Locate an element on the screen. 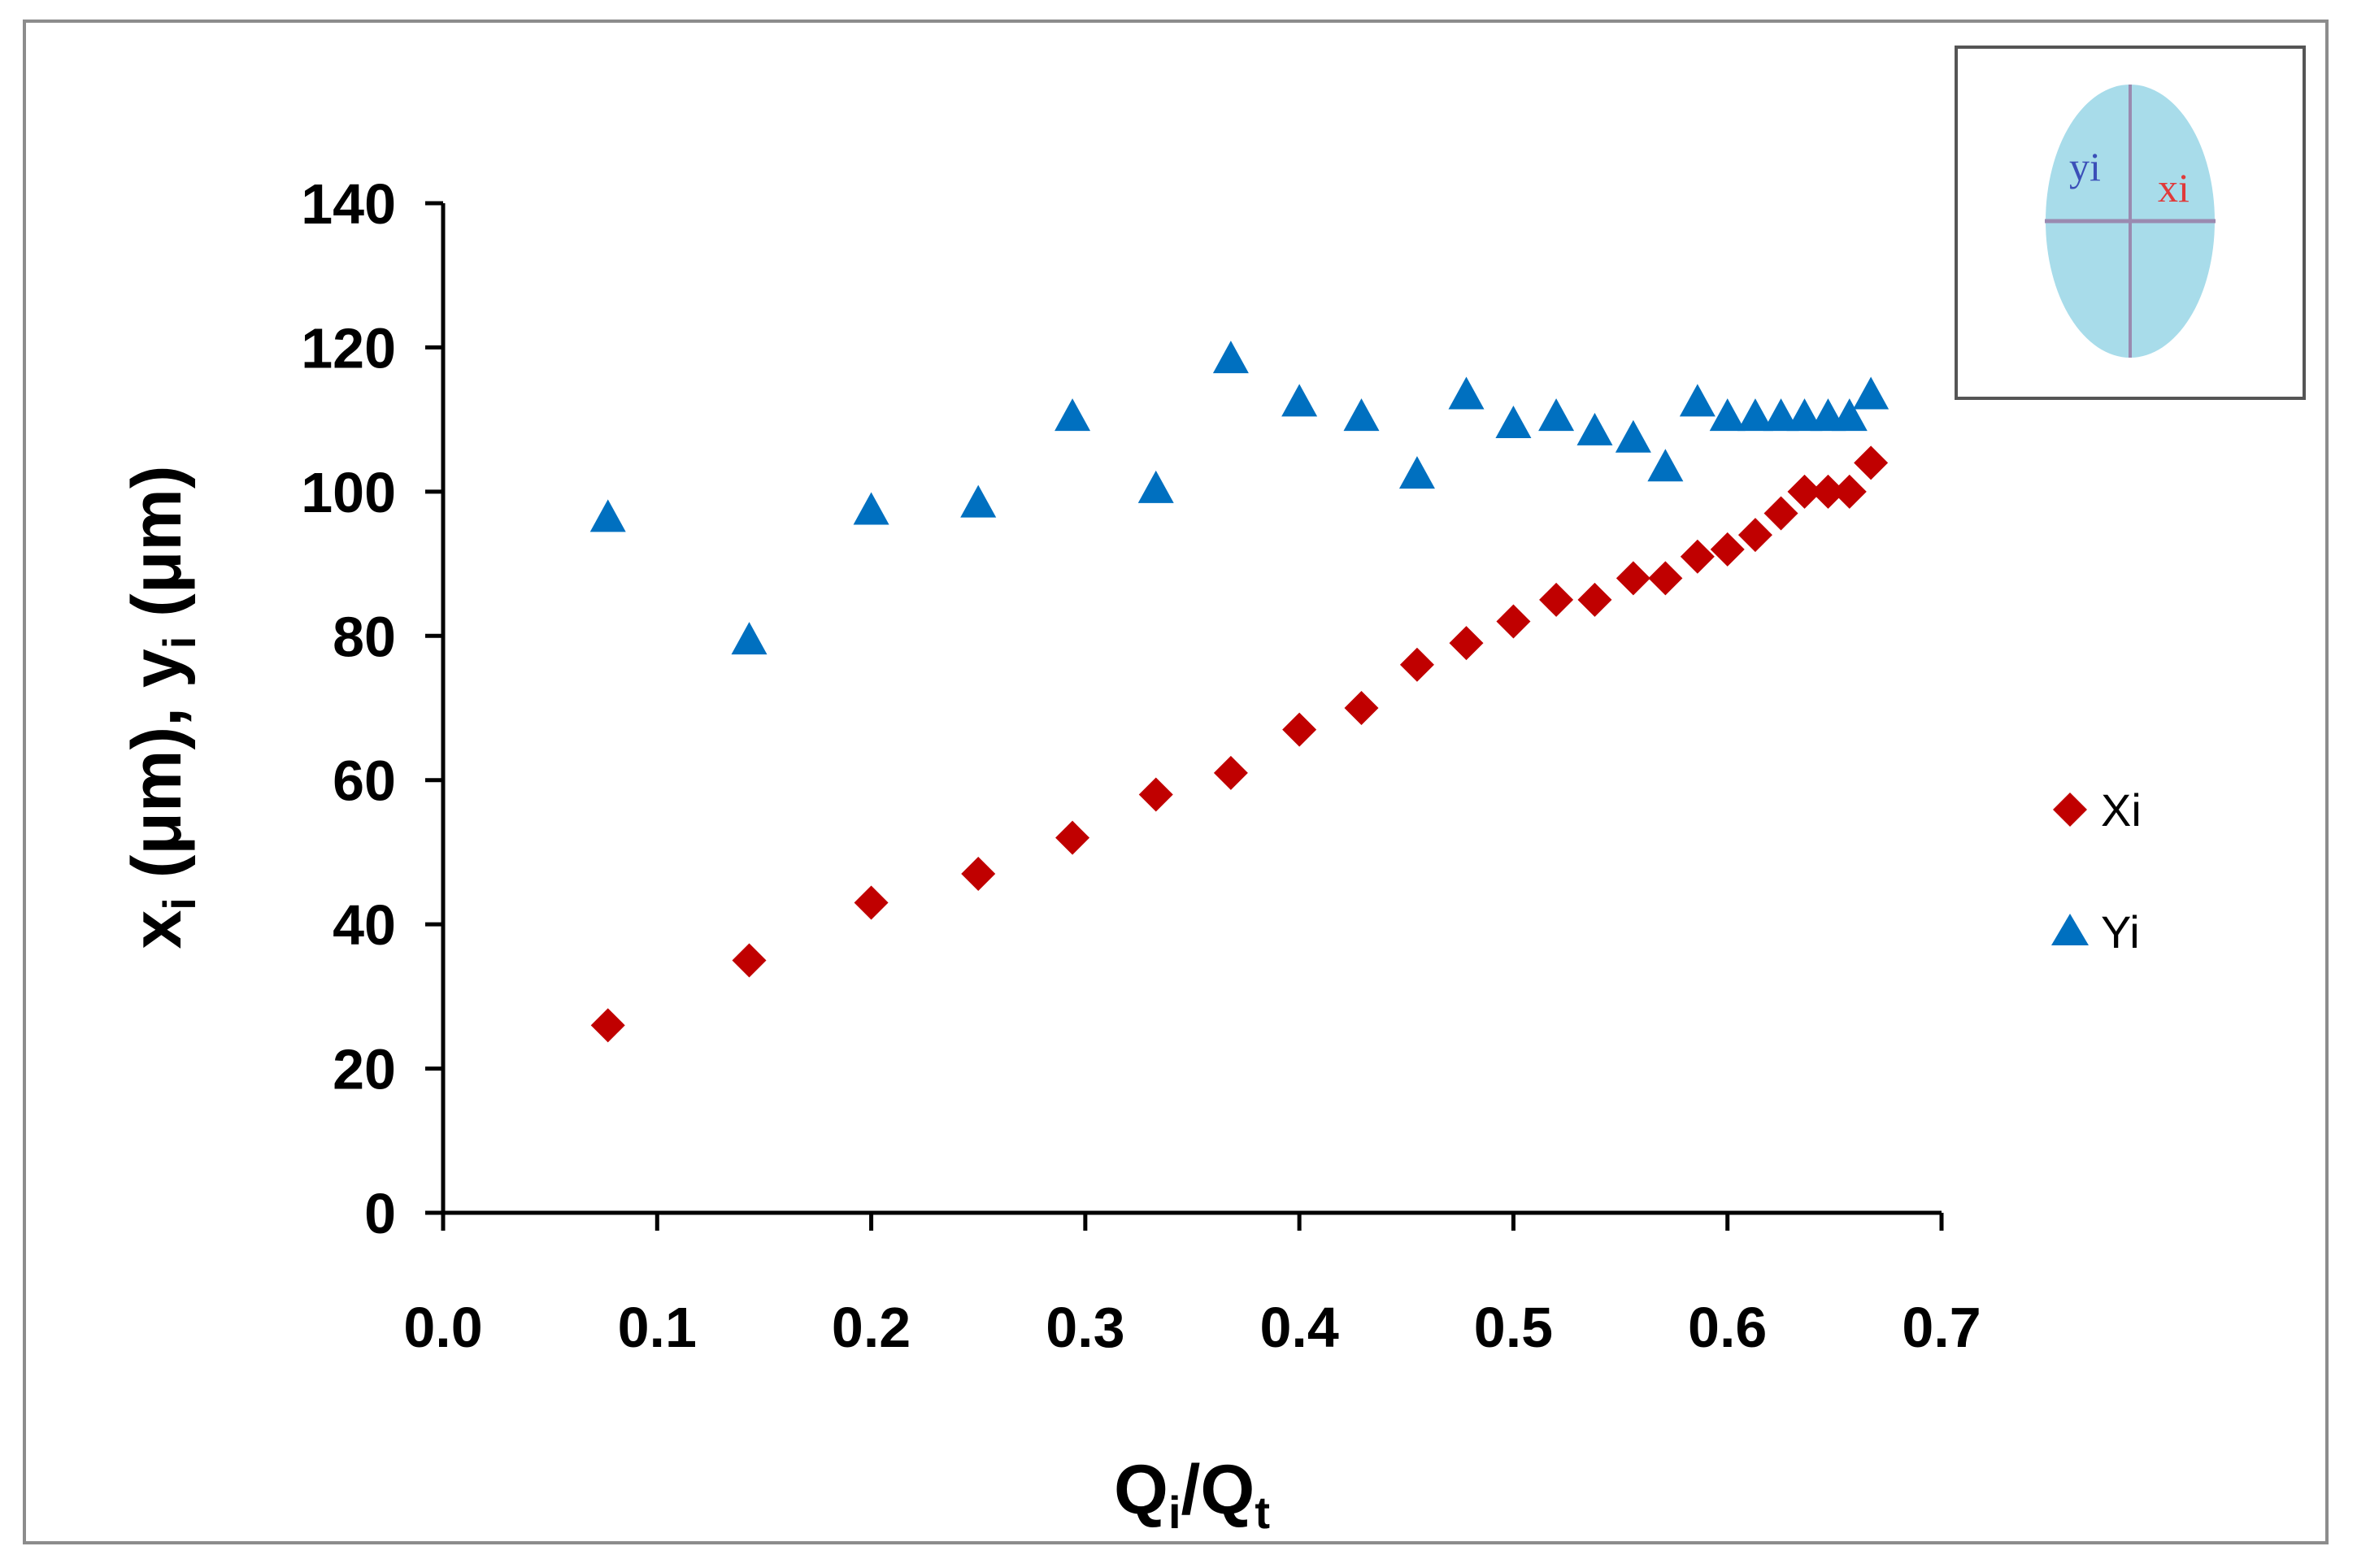 Image resolution: width=2357 pixels, height=1568 pixels. legend-label-yi: Yi is located at coordinates (2120, 932).